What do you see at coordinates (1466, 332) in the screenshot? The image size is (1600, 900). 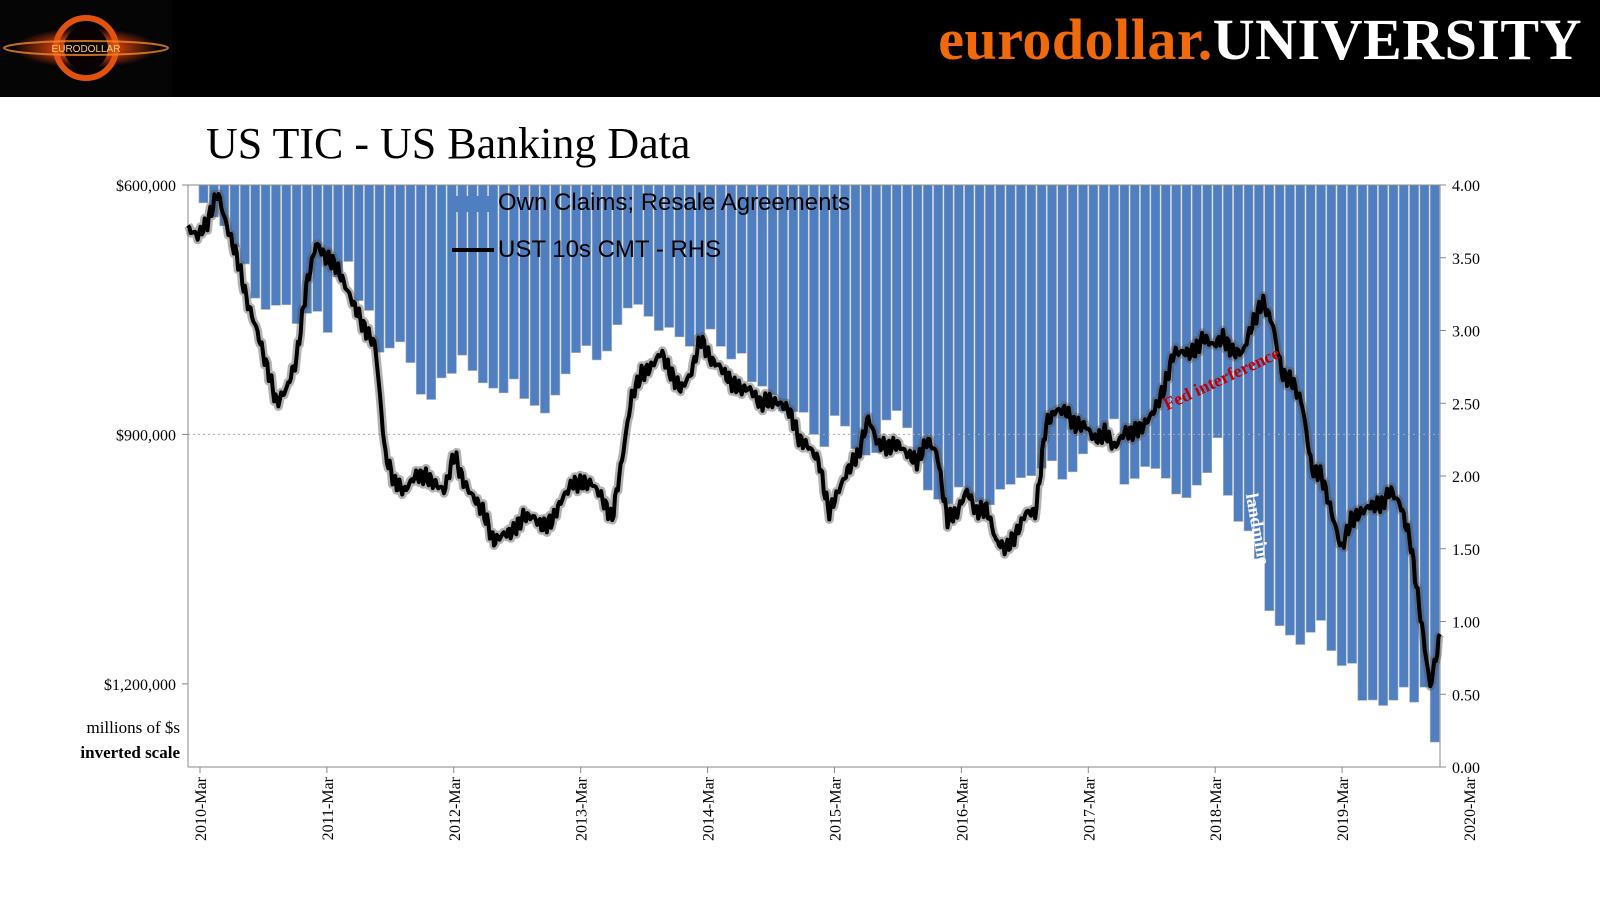 I see `right-tick-label: 3.00` at bounding box center [1466, 332].